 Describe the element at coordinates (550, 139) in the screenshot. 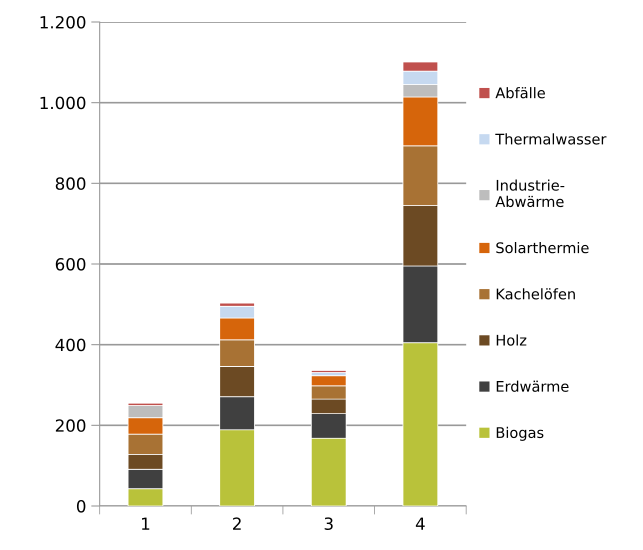

I see `legend-label: Thermalwasser` at that location.